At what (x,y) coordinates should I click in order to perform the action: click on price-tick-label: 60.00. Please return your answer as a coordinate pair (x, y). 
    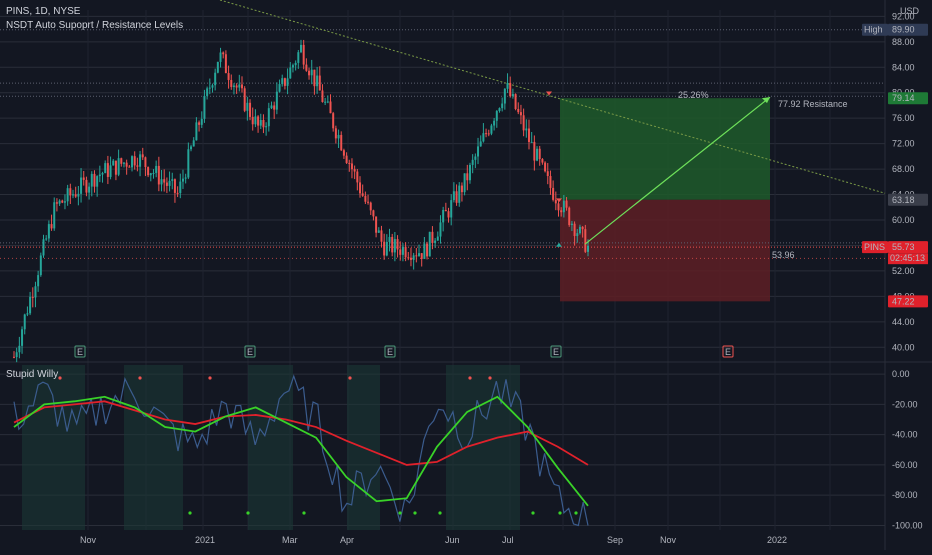
    Looking at the image, I should click on (903, 220).